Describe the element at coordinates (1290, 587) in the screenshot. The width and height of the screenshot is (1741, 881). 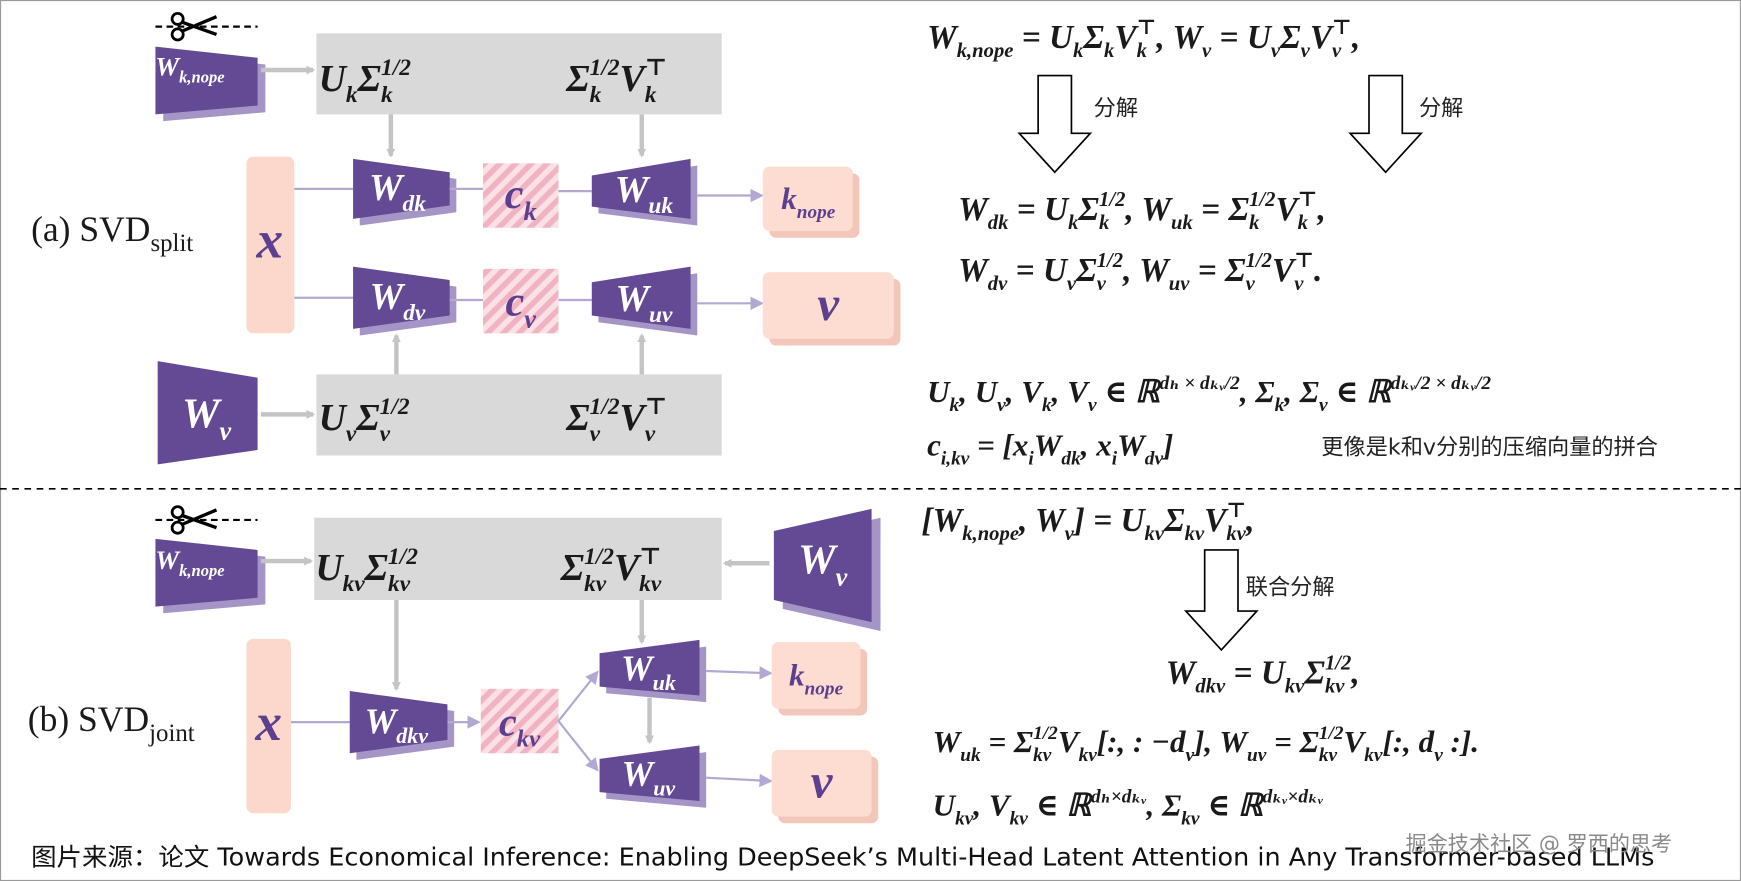
I see `arrow-label: 联合分解` at that location.